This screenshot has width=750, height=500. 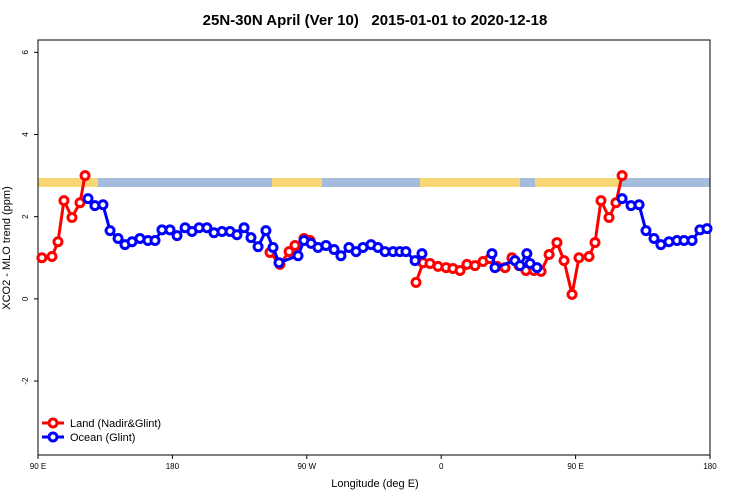 I want to click on y-tick-label: 4, so click(x=25, y=134).